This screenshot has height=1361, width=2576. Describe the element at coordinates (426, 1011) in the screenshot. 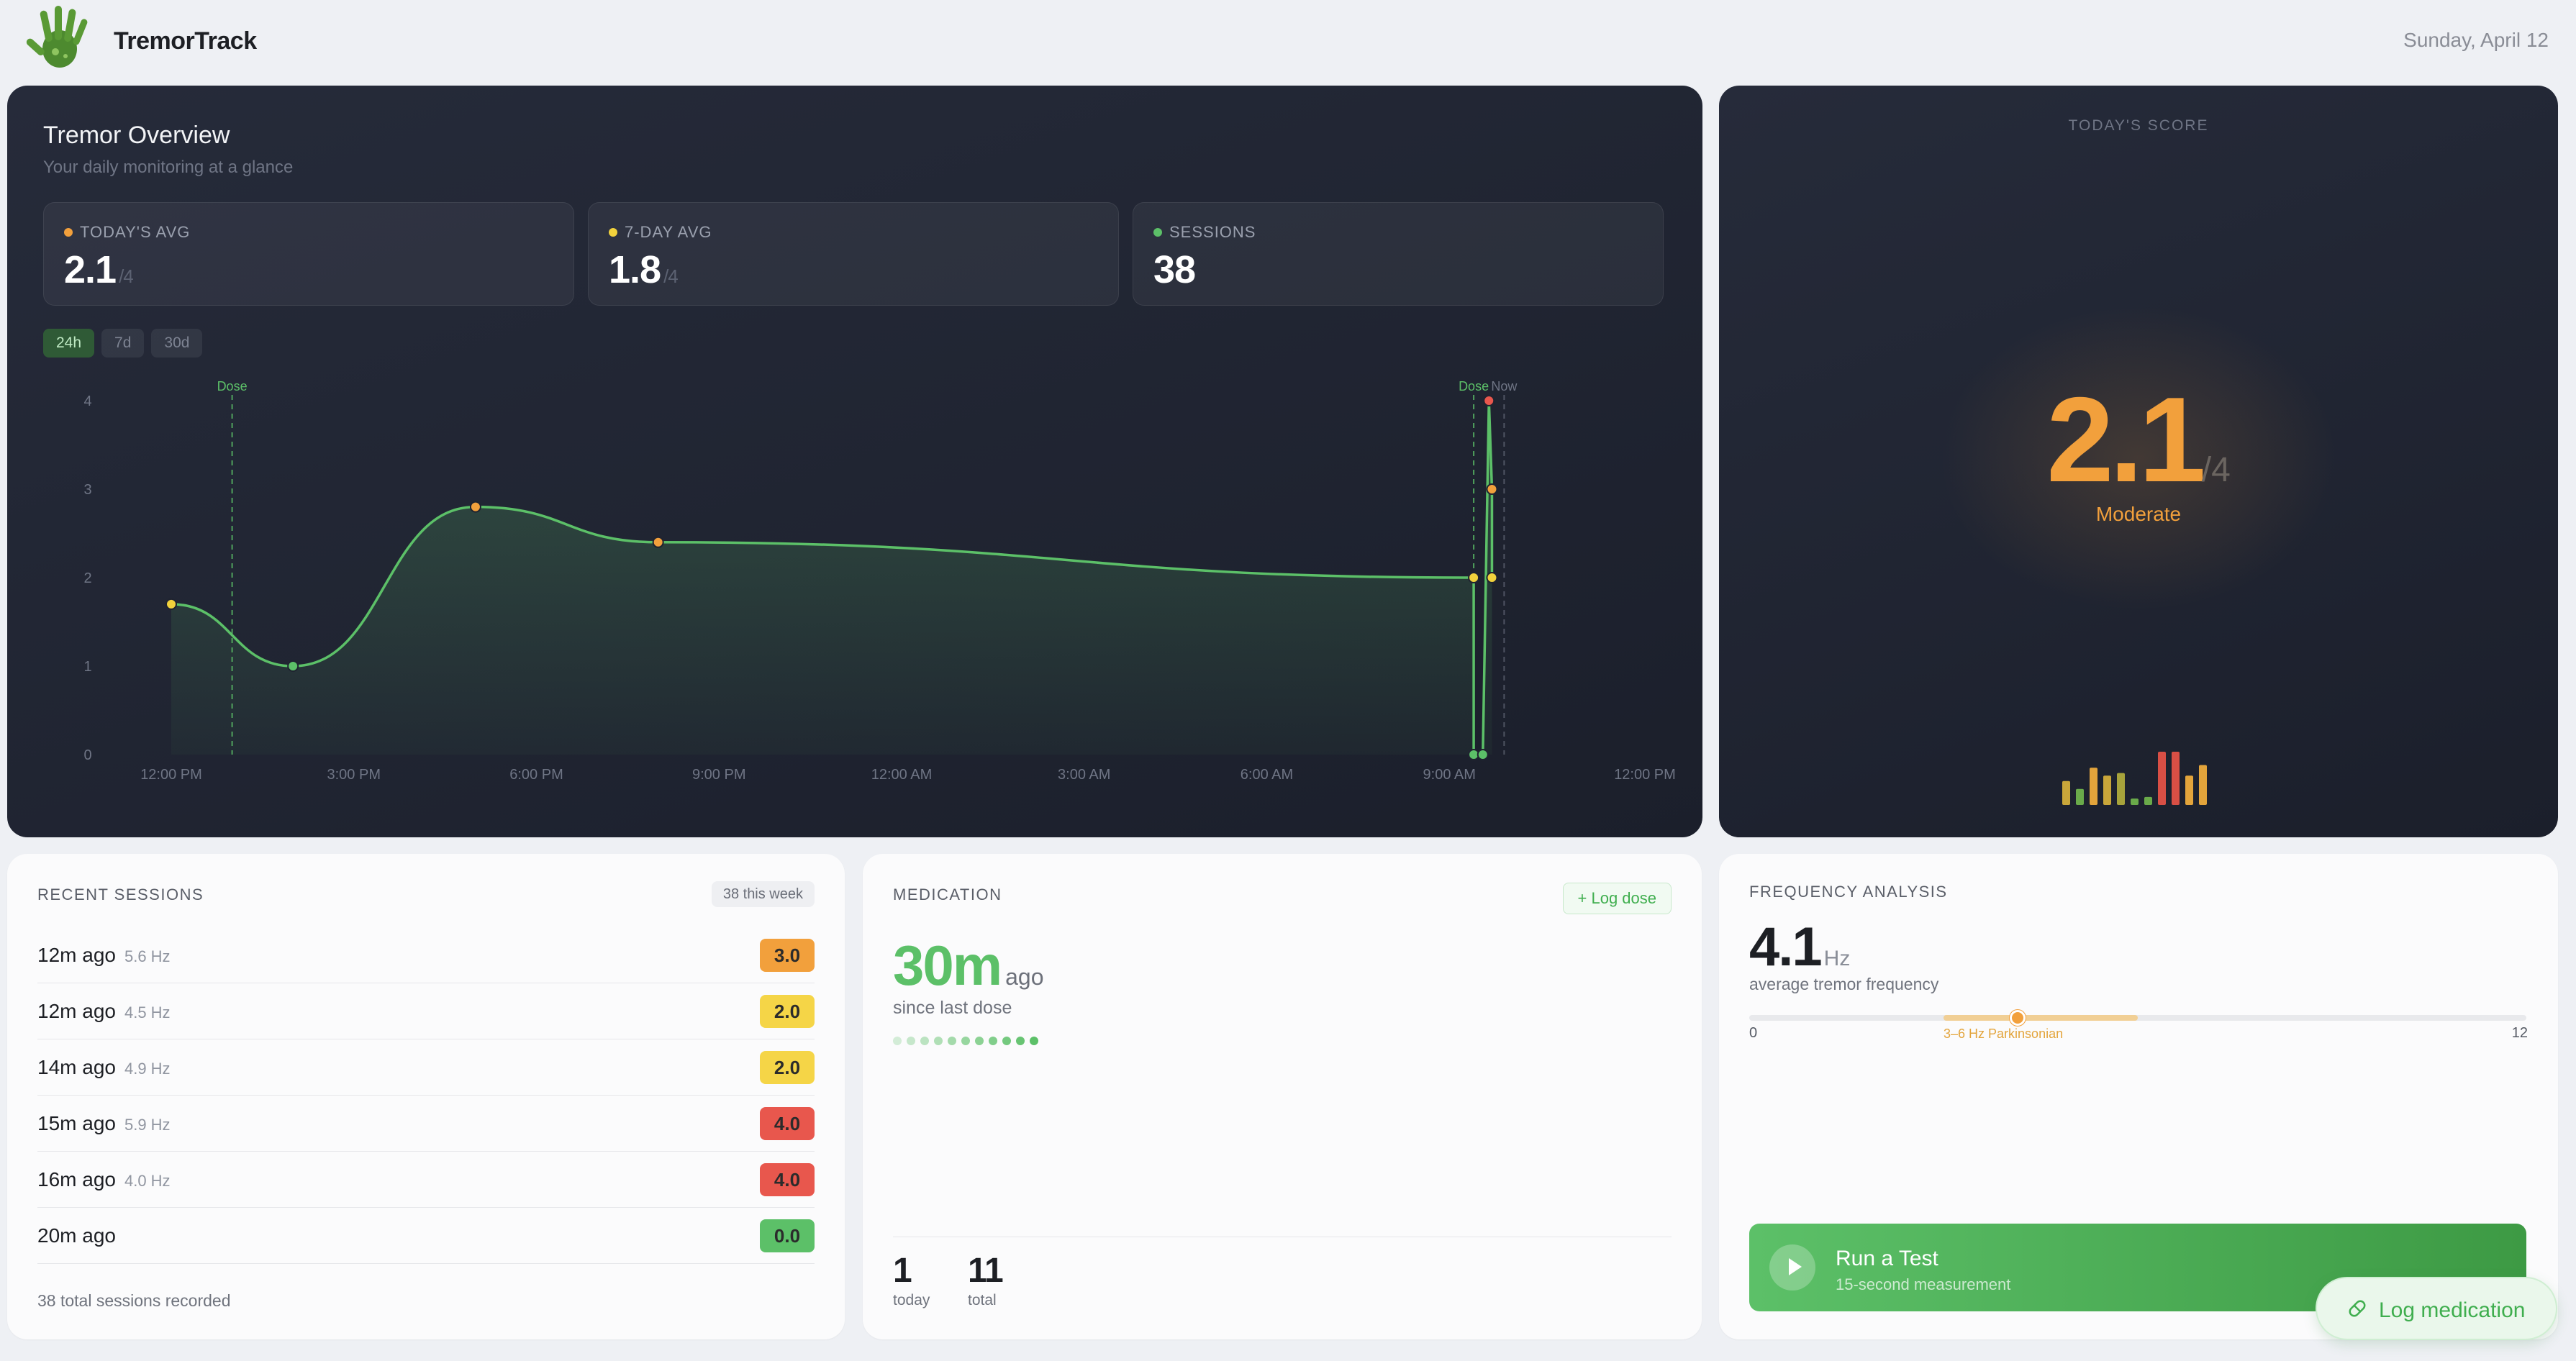

I see `session-row: 12m ago 4.5 Hz 2.0` at that location.